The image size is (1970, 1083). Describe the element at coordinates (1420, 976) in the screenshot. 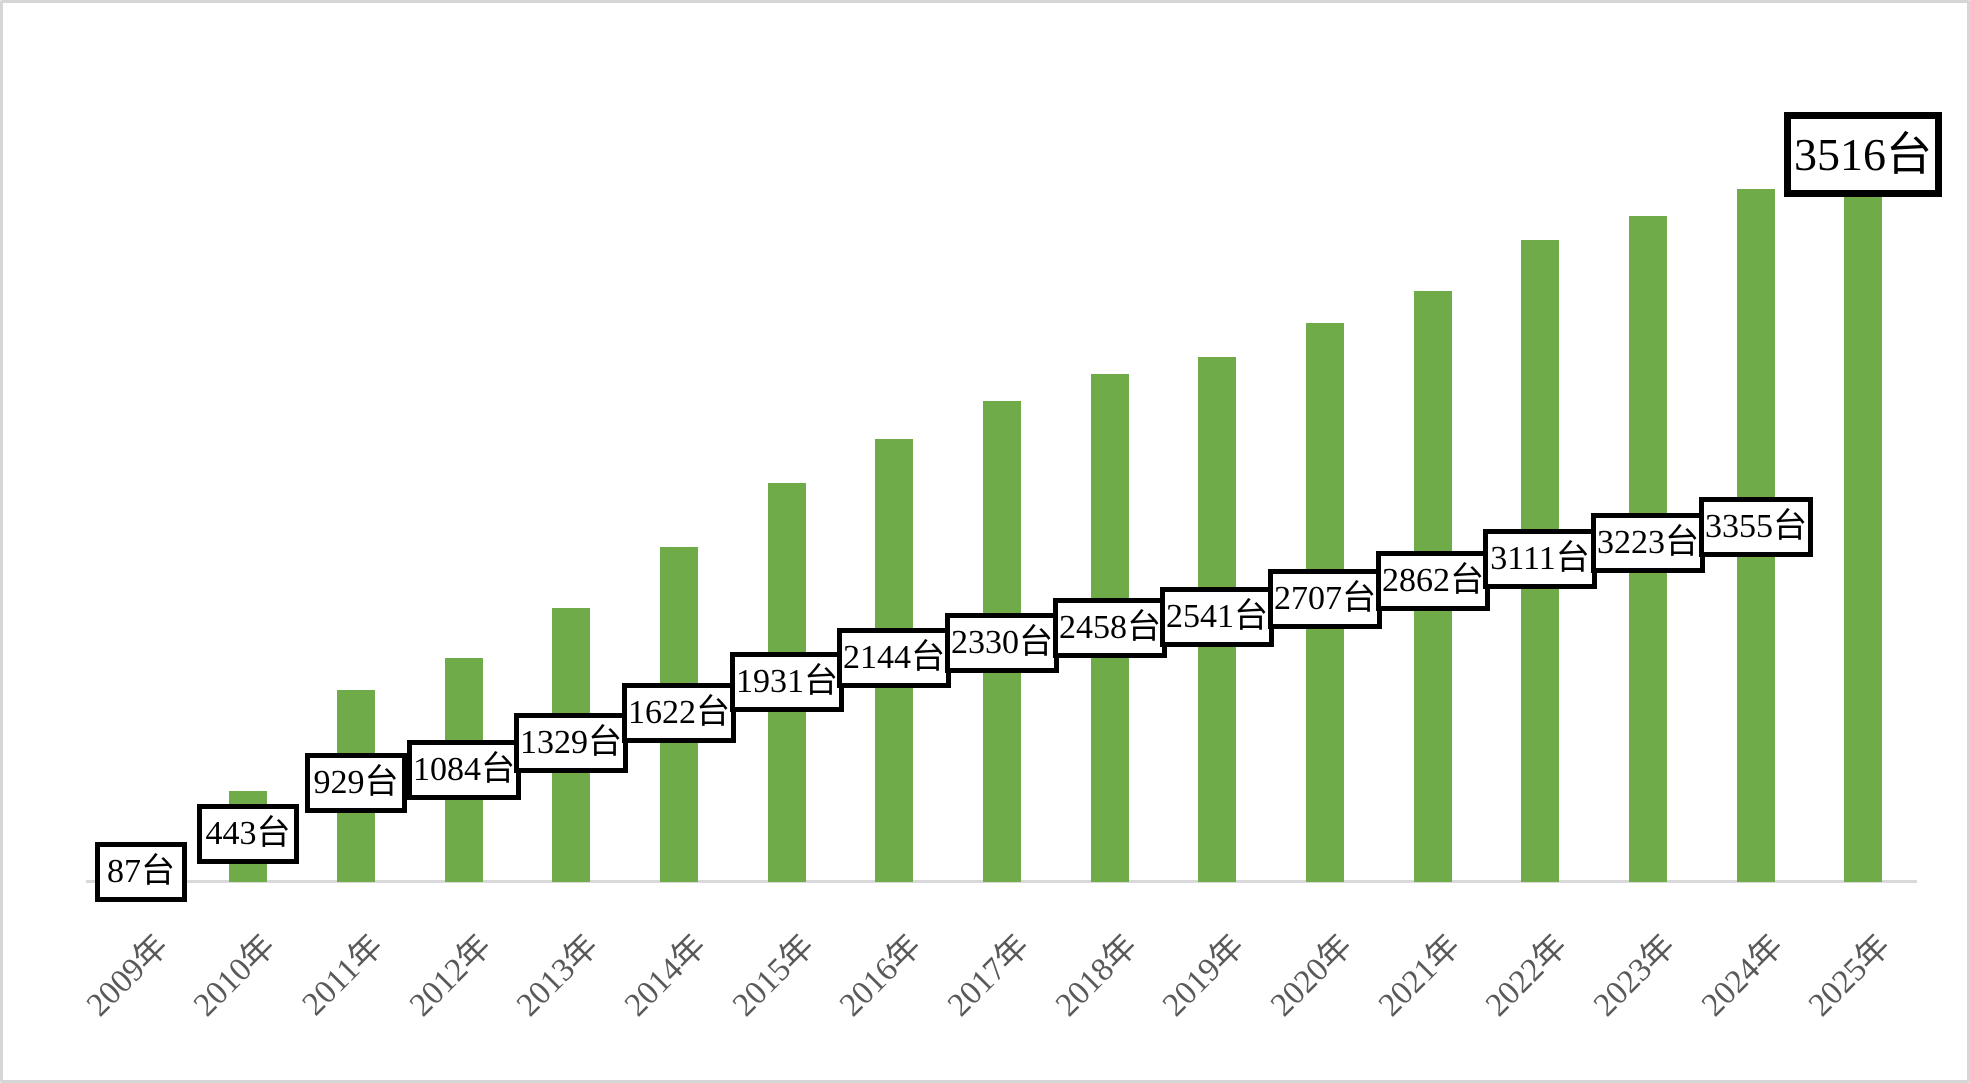

I see `x-axis-label-2021: 2021年` at that location.